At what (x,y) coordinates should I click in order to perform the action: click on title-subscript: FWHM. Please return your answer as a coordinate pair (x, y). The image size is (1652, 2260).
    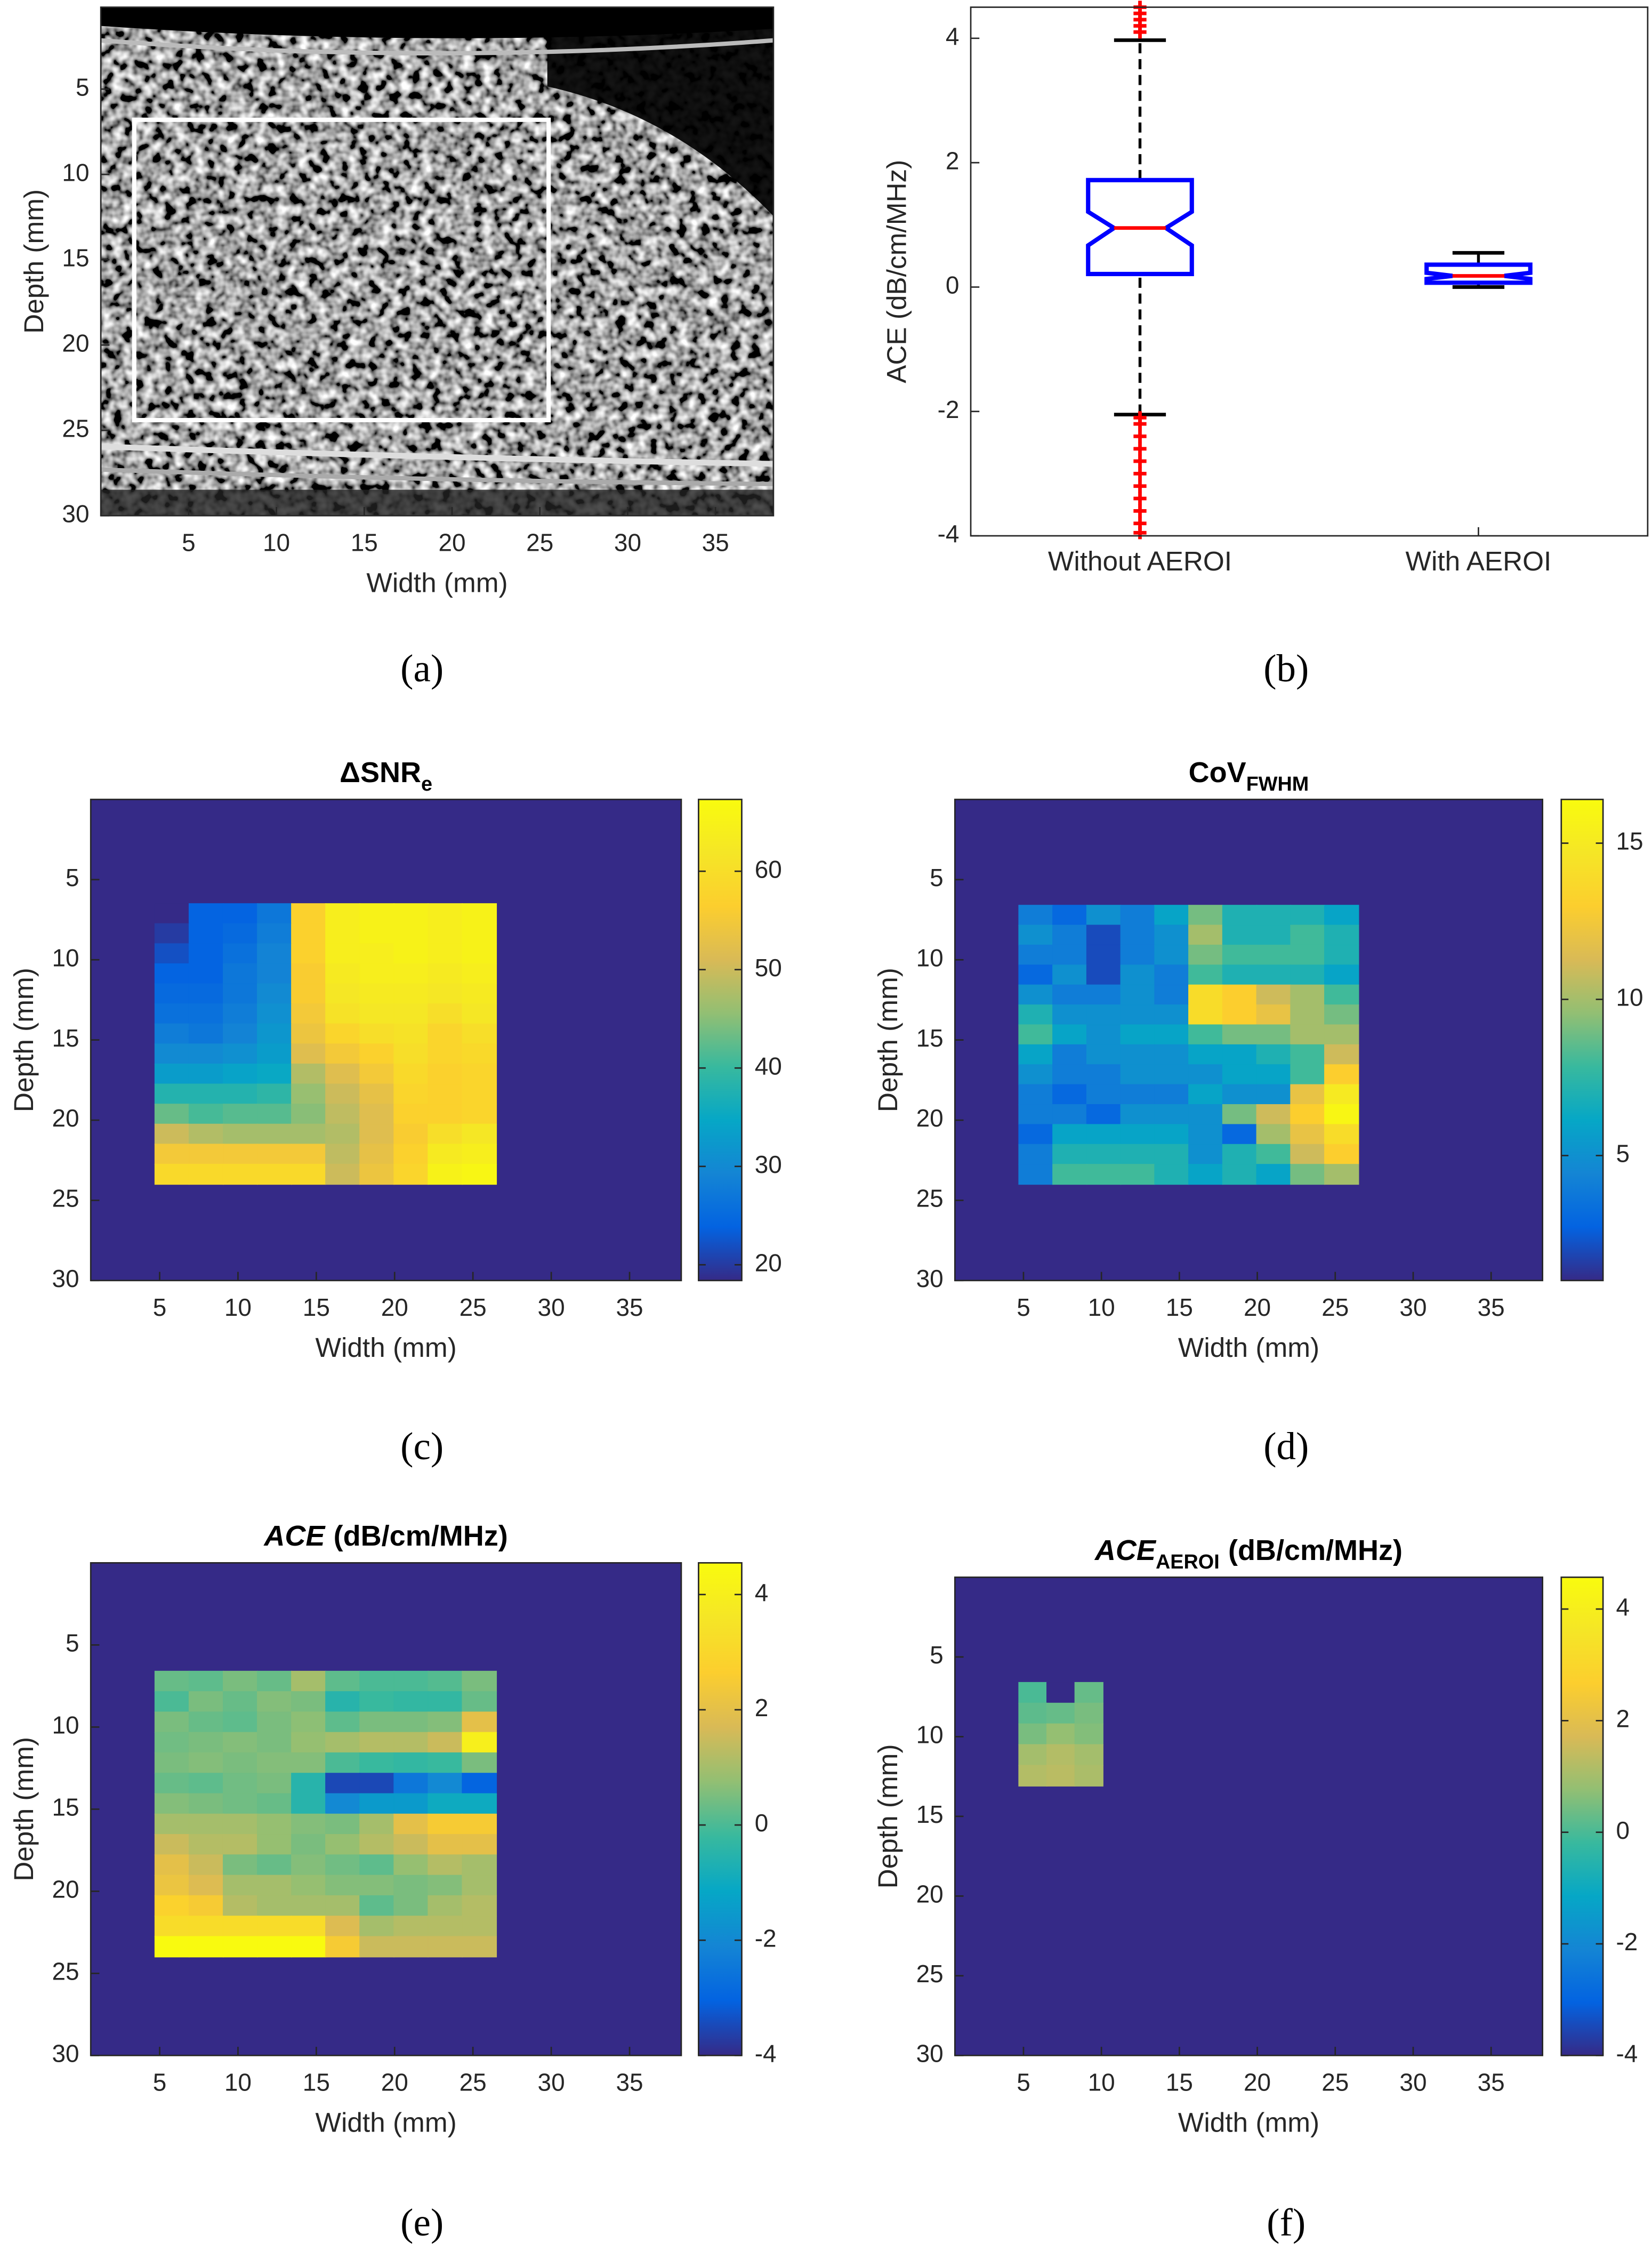
    Looking at the image, I should click on (1277, 784).